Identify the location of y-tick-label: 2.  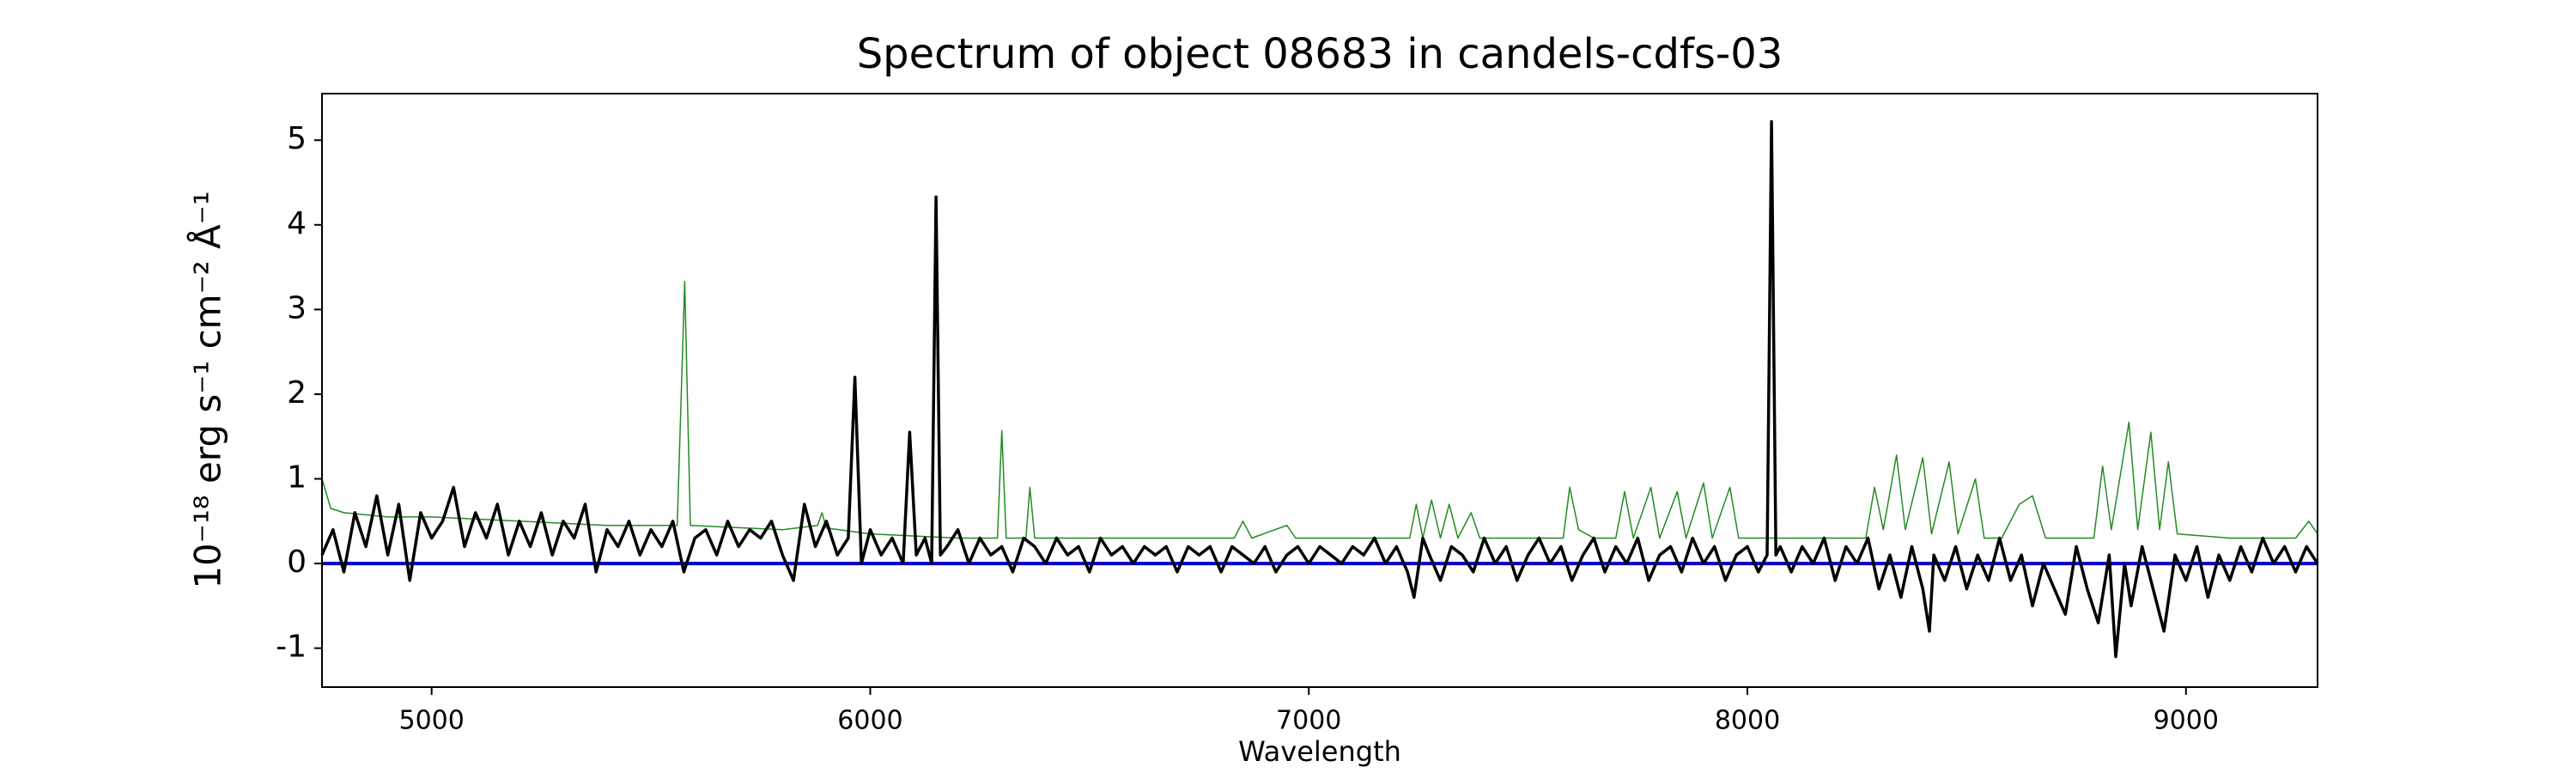
(297, 393).